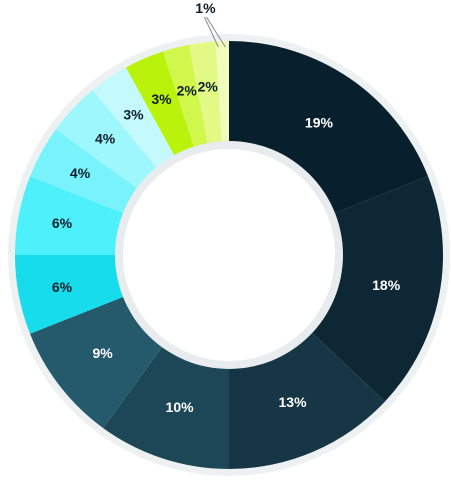 Image resolution: width=451 pixels, height=482 pixels. What do you see at coordinates (102, 353) in the screenshot?
I see `slice-label-5: 9%` at bounding box center [102, 353].